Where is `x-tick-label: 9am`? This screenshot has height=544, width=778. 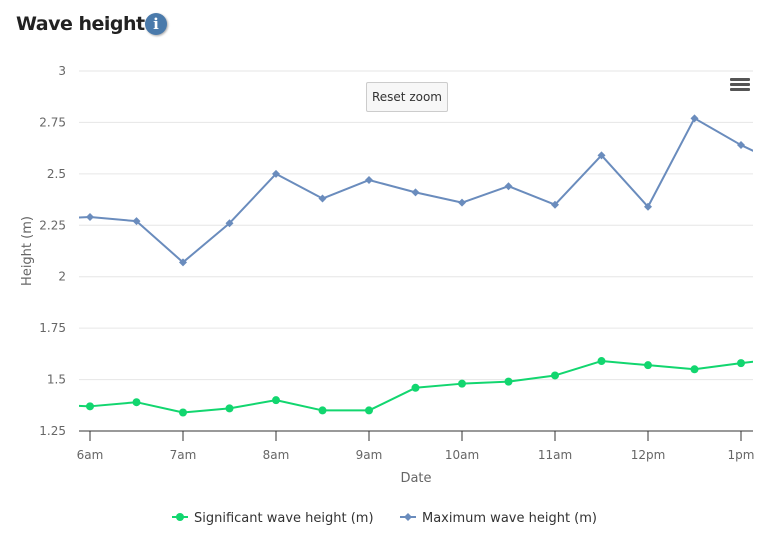 x-tick-label: 9am is located at coordinates (369, 455).